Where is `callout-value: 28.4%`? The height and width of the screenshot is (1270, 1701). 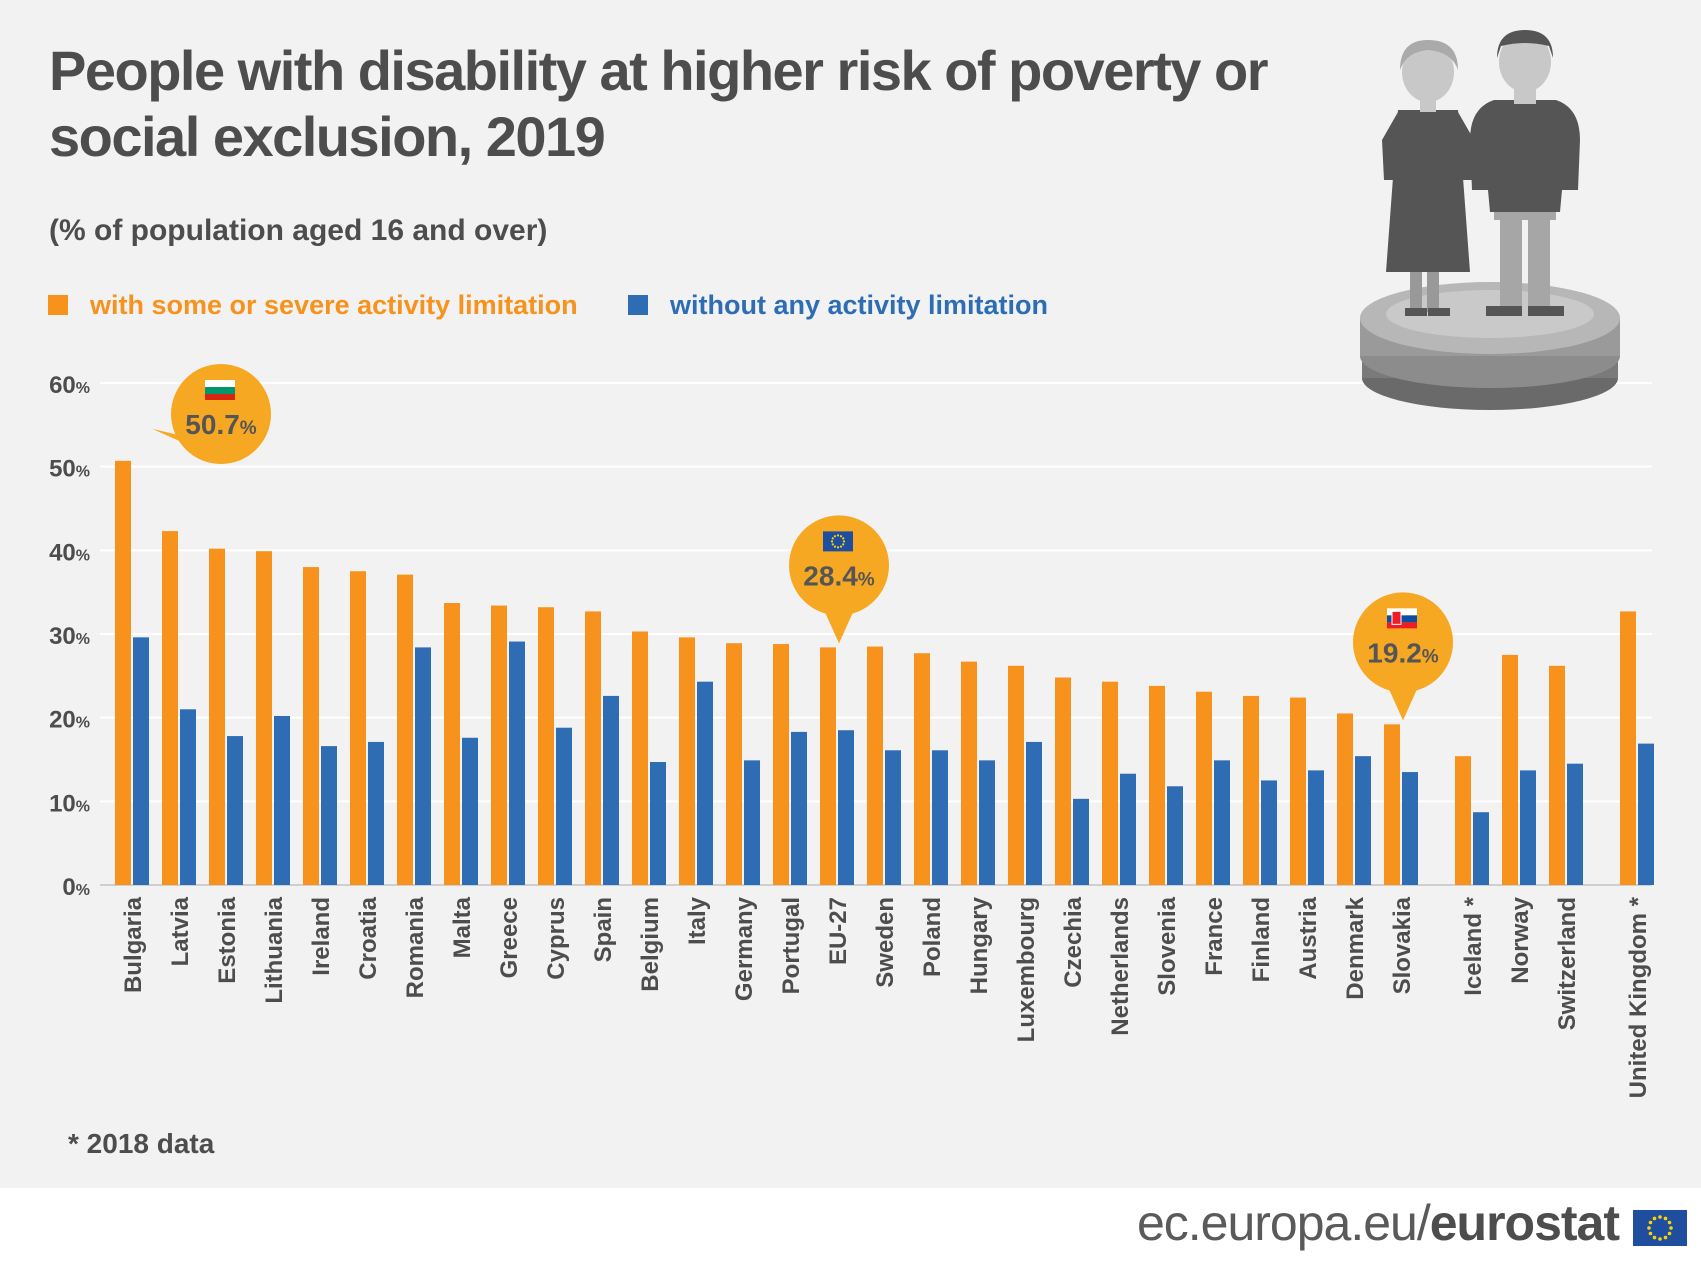 callout-value: 28.4% is located at coordinates (839, 575).